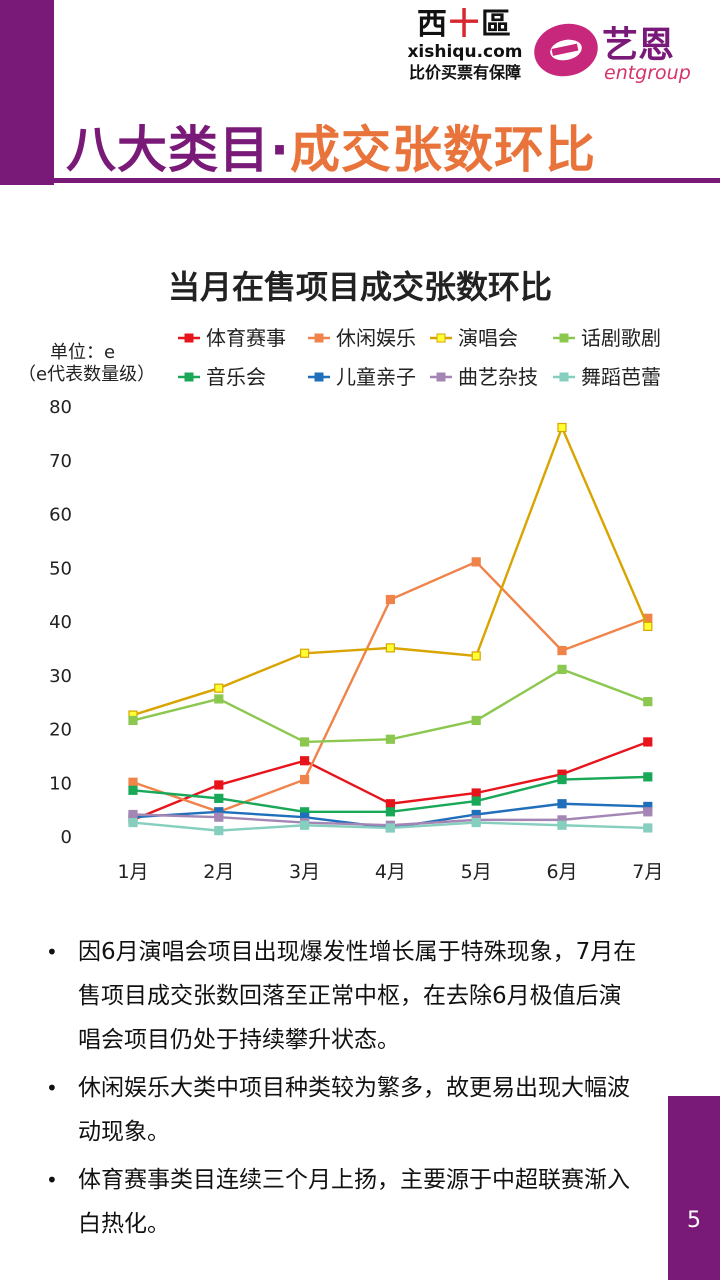  What do you see at coordinates (132, 872) in the screenshot?
I see `x-tick-label: 1月` at bounding box center [132, 872].